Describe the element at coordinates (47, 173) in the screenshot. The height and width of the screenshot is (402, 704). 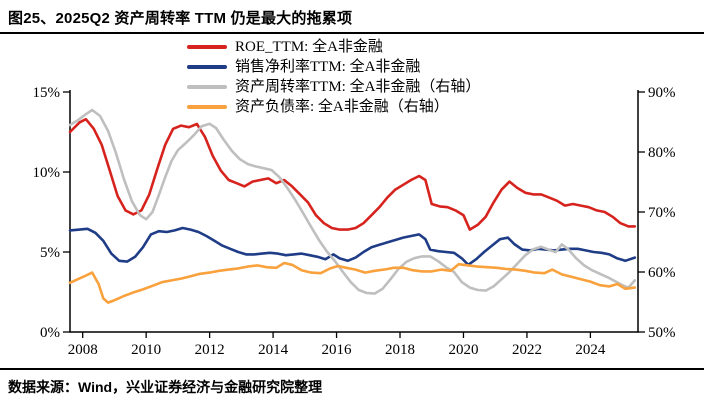
I see `left-axis-tick-label: 10%` at that location.